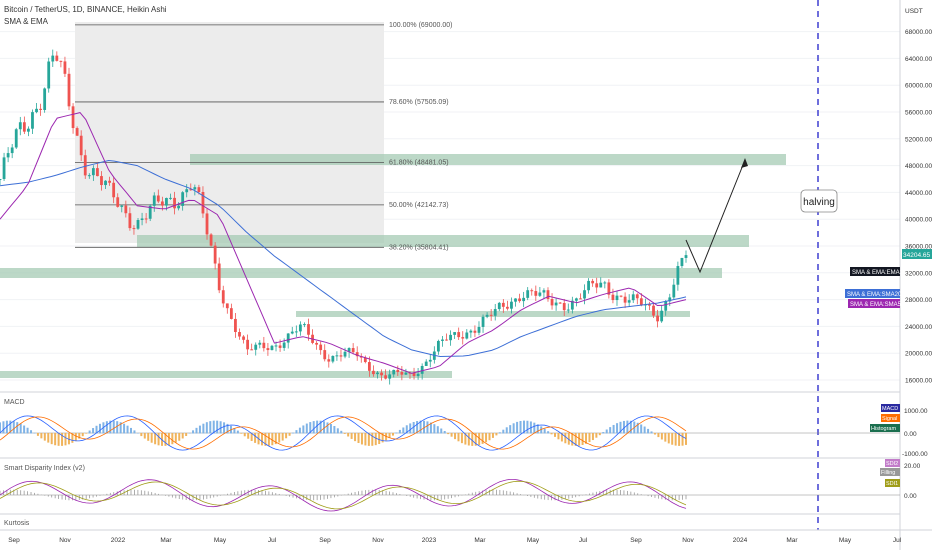 The height and width of the screenshot is (555, 932). Describe the element at coordinates (888, 473) in the screenshot. I see `filling-tag-text: Filling` at that location.